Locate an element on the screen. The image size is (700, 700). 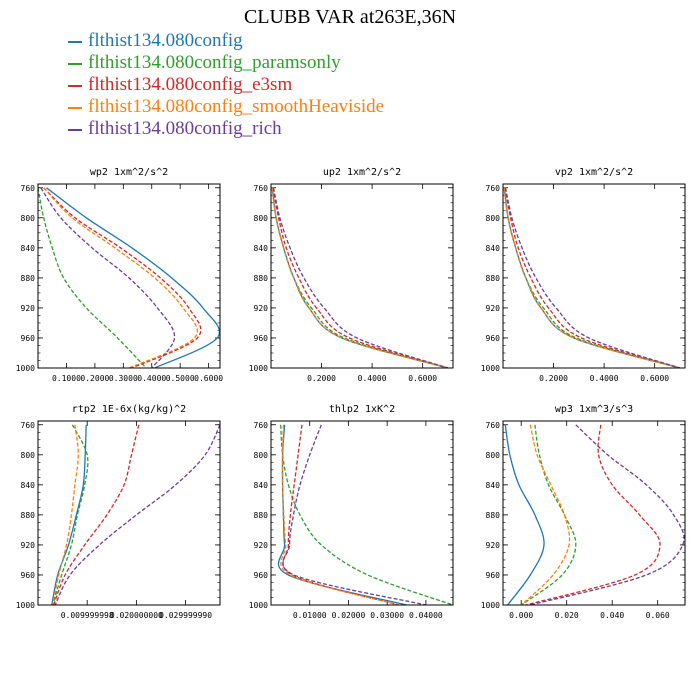
legend-label: flthist134.080config is located at coordinates (165, 40).